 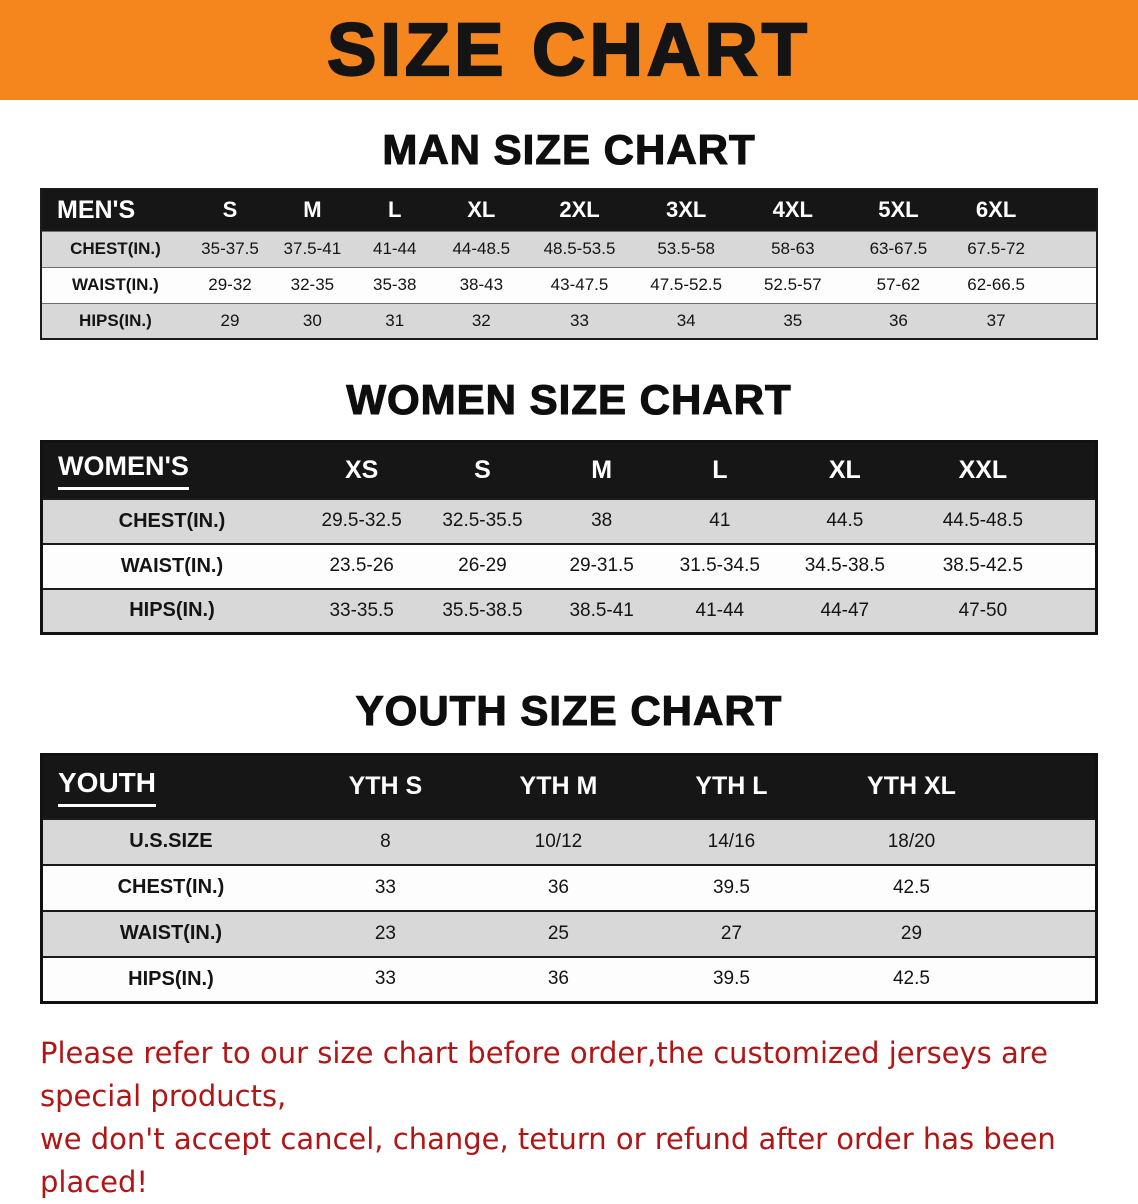 What do you see at coordinates (481, 248) in the screenshot?
I see `data-cell: 44-48.5` at bounding box center [481, 248].